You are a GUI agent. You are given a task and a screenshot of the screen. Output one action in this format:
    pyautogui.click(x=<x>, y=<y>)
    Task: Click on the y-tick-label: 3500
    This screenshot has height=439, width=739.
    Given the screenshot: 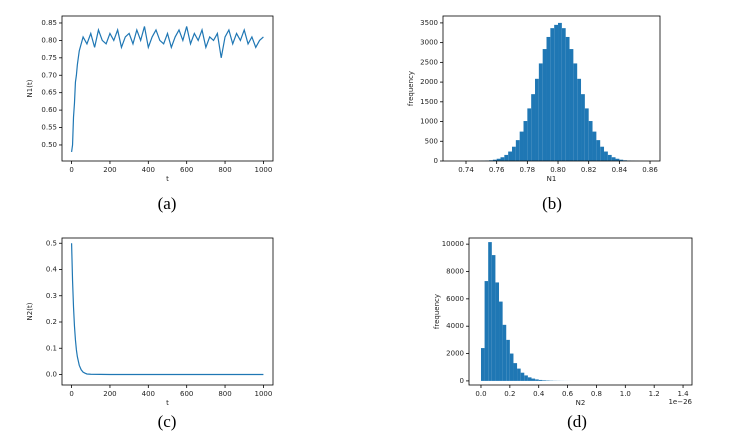 What is the action you would take?
    pyautogui.click(x=429, y=23)
    